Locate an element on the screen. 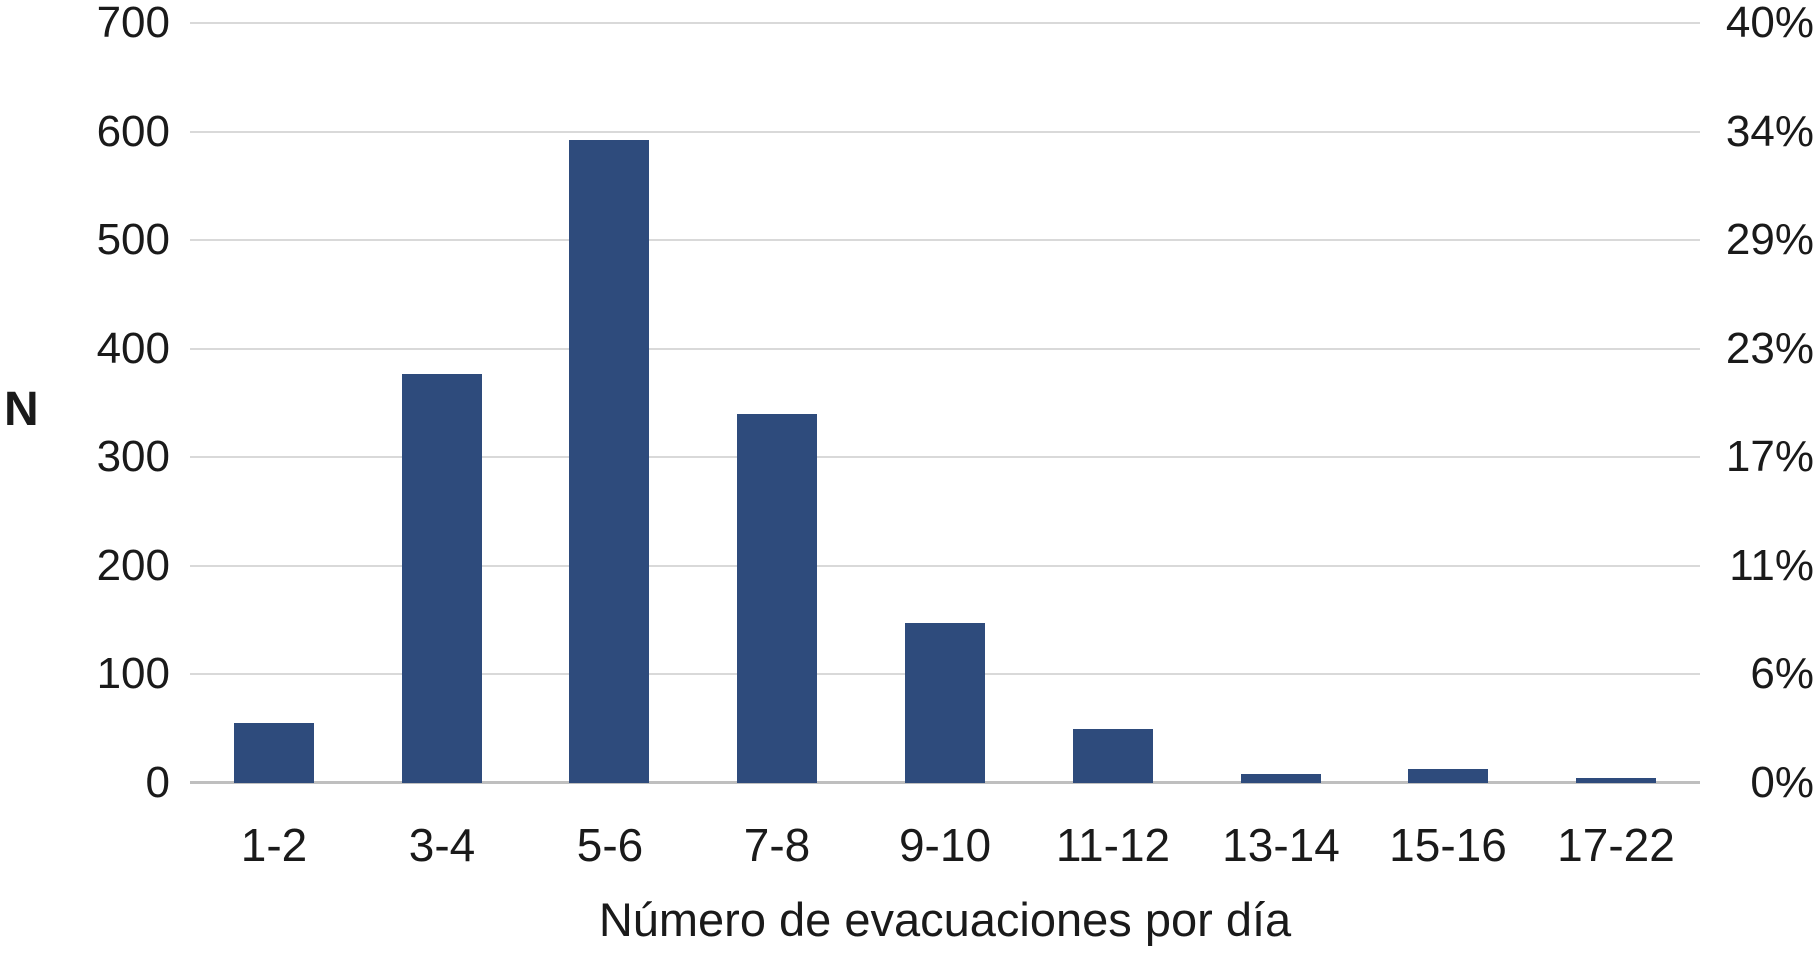 The width and height of the screenshot is (1814, 958). right-axis-tick-label: 34% is located at coordinates (1769, 131).